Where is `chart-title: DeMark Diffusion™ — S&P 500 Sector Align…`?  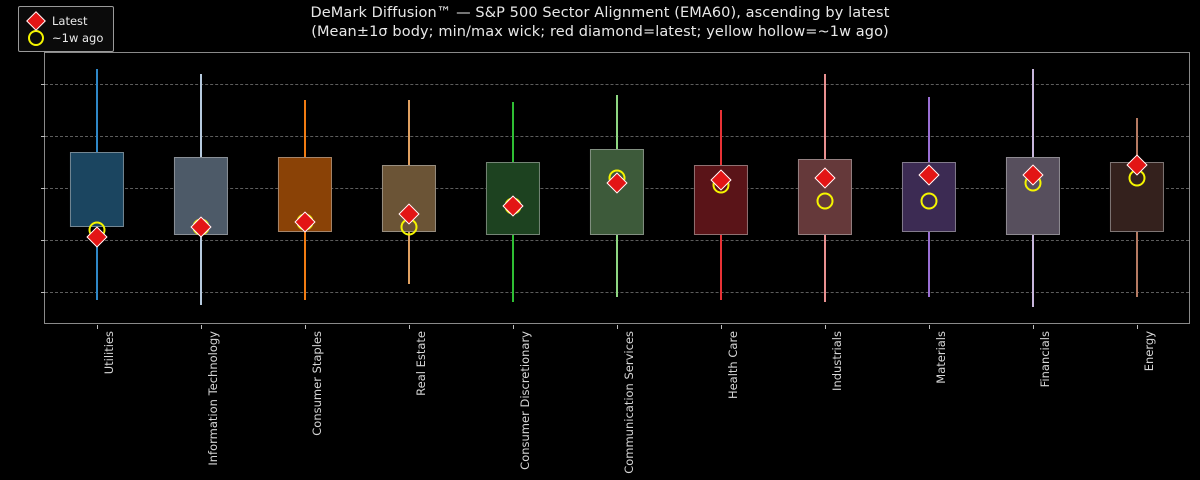 chart-title: DeMark Diffusion™ — S&P 500 Sector Align… is located at coordinates (600, 23).